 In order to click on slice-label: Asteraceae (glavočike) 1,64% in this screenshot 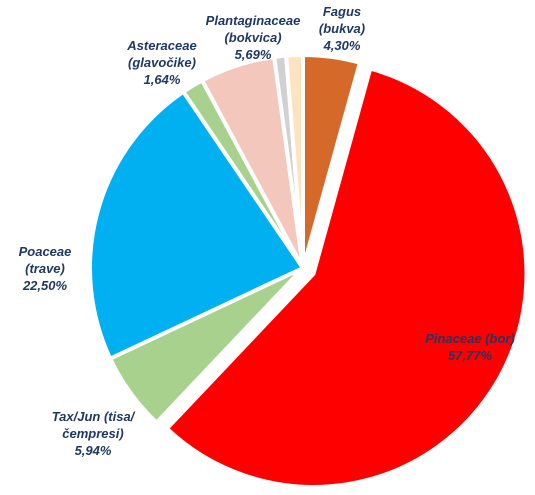, I will do `click(162, 62)`.